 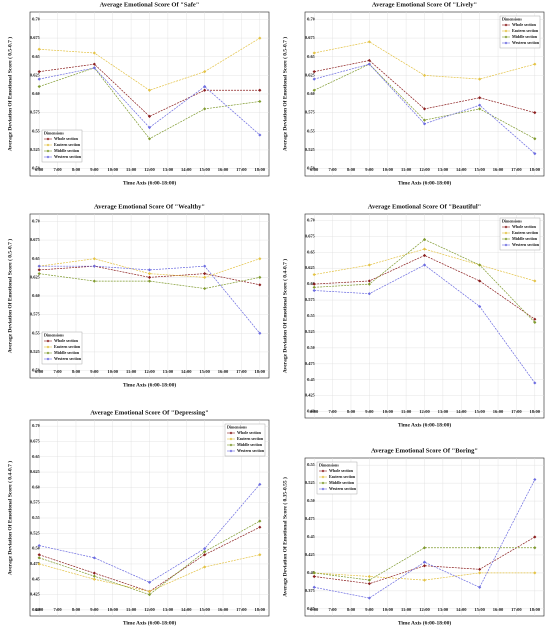 I want to click on chart-title: Average Emotional Score Of "Boring", so click(x=424, y=450).